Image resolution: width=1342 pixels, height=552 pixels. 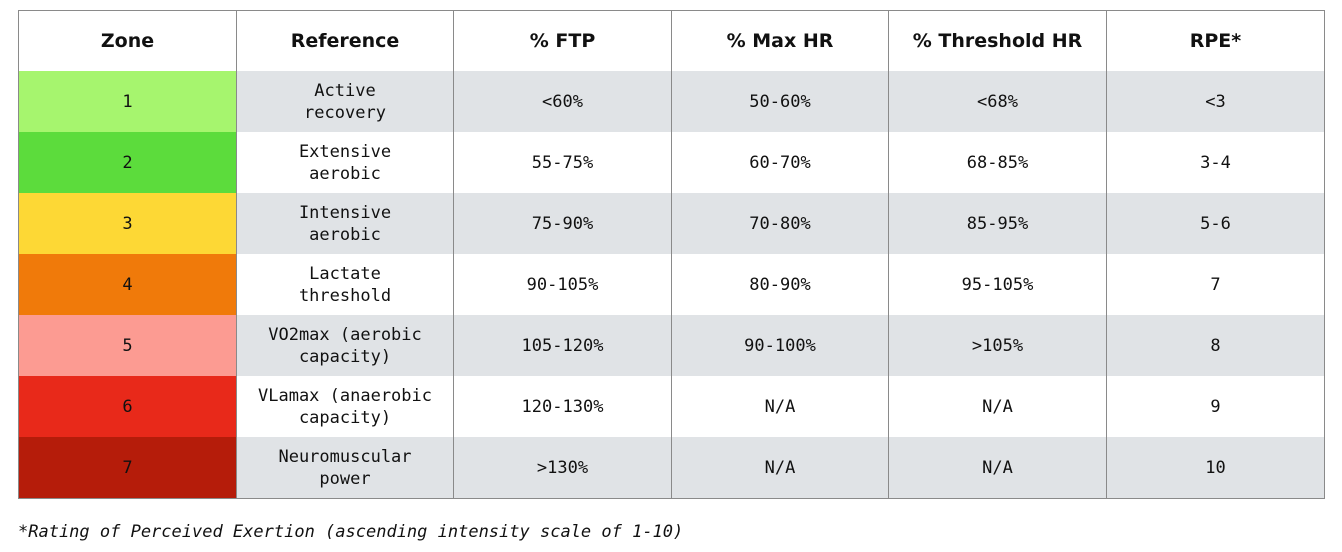 I want to click on max-hr-cell: 50-60%, so click(x=780, y=101).